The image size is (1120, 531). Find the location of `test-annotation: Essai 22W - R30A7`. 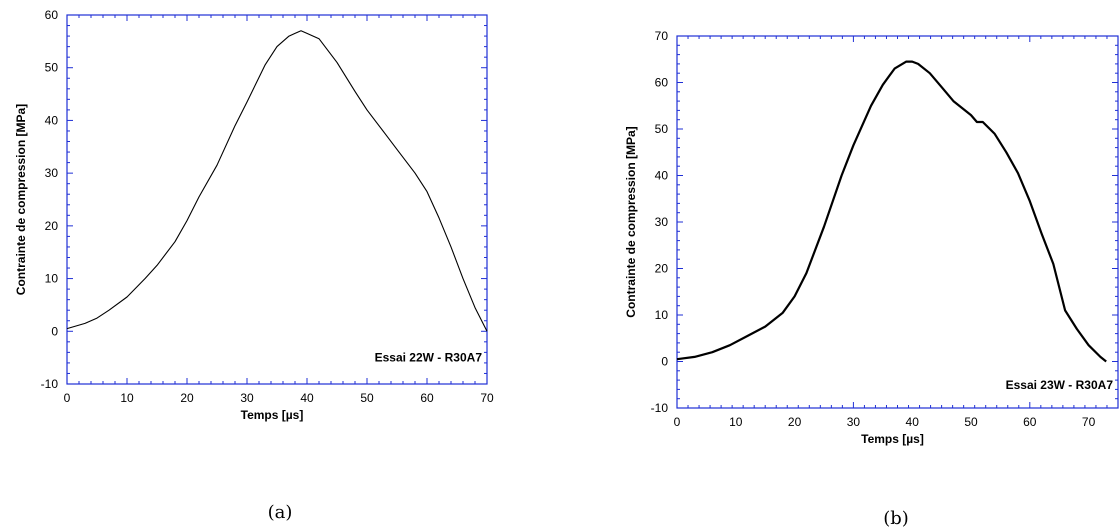

test-annotation: Essai 22W - R30A7 is located at coordinates (429, 358).